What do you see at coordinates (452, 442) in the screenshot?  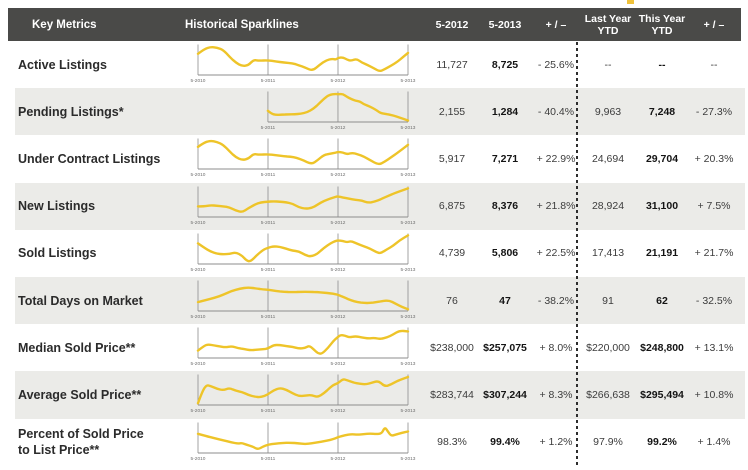 I see `value-month-prev: 98.3%` at bounding box center [452, 442].